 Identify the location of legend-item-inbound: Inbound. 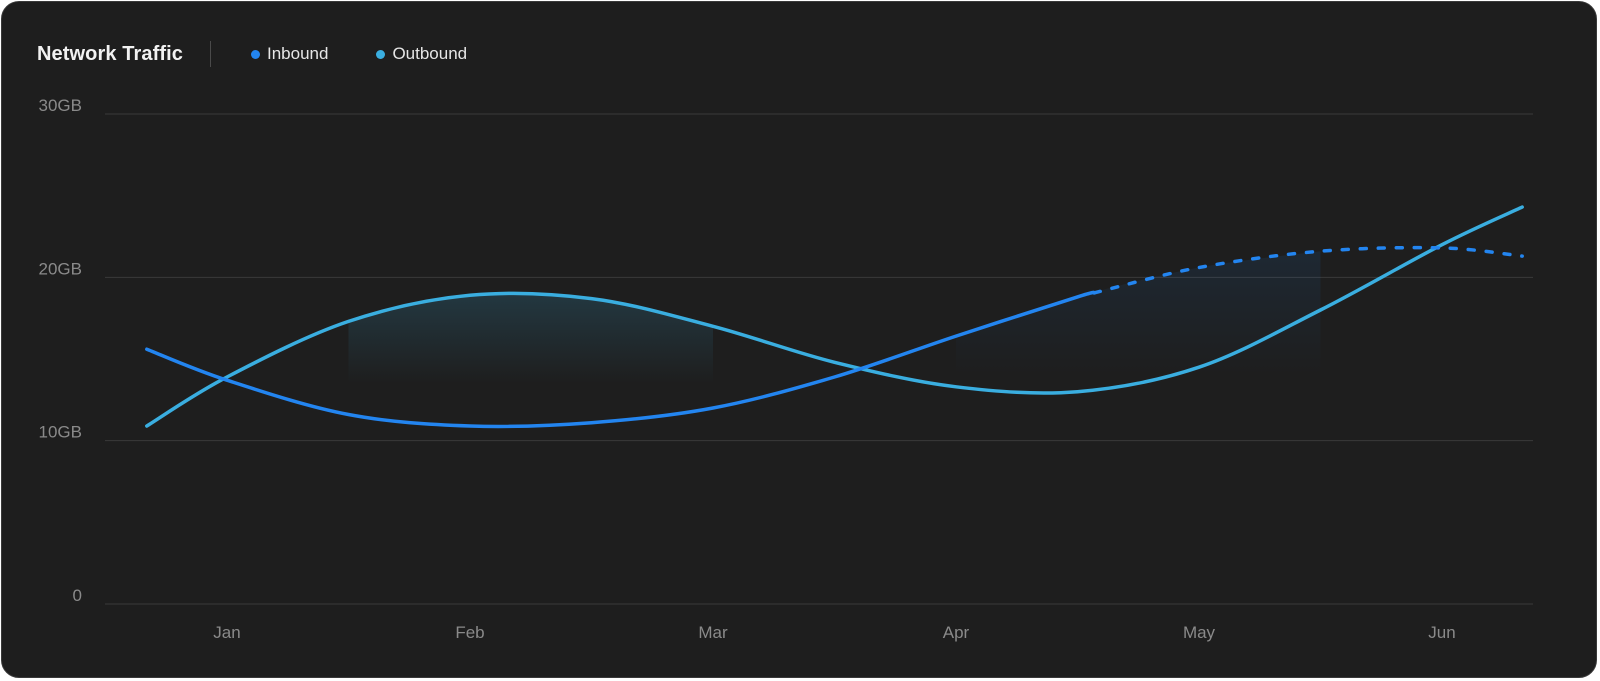
(289, 54).